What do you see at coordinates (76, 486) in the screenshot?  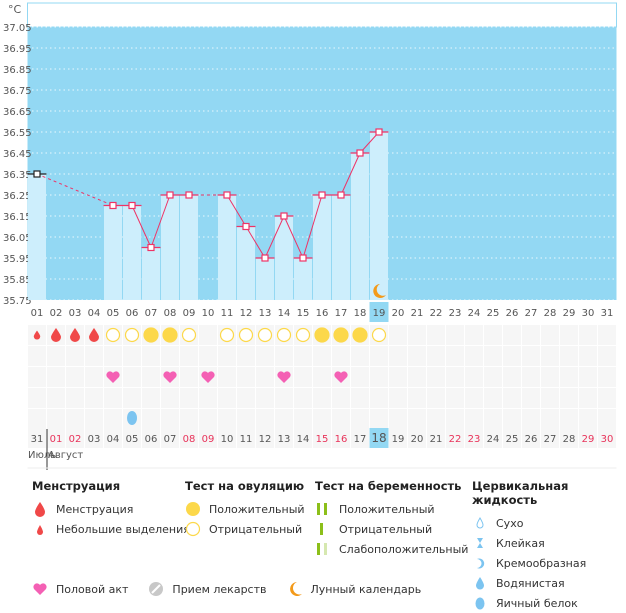 I see `legend-title: Менструация` at bounding box center [76, 486].